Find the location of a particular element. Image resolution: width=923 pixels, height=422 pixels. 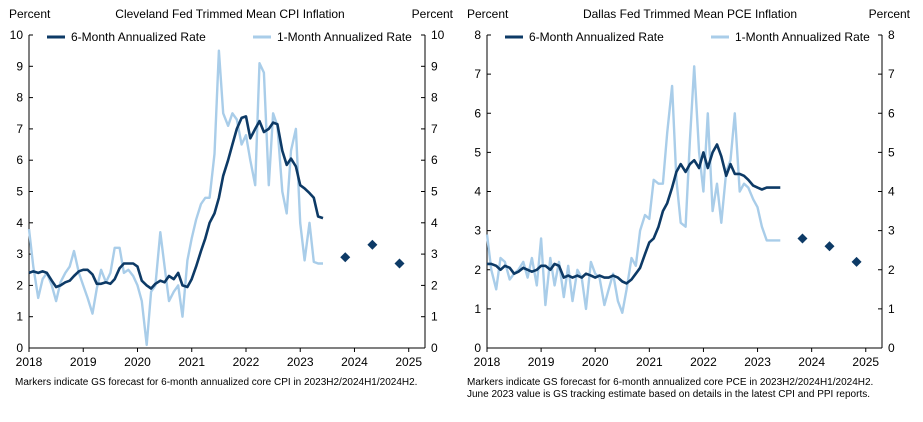

right-xtick-label: 2021 is located at coordinates (649, 362).